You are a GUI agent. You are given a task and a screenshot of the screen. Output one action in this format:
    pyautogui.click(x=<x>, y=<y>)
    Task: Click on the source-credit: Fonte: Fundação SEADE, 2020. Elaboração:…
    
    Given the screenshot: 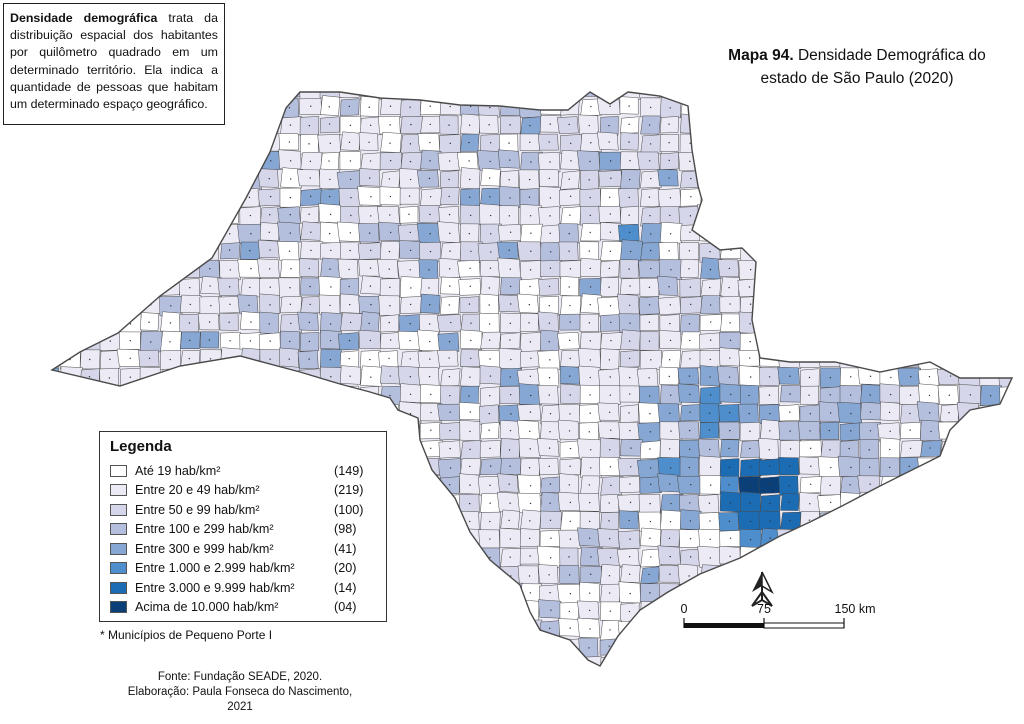 What is the action you would take?
    pyautogui.click(x=240, y=692)
    